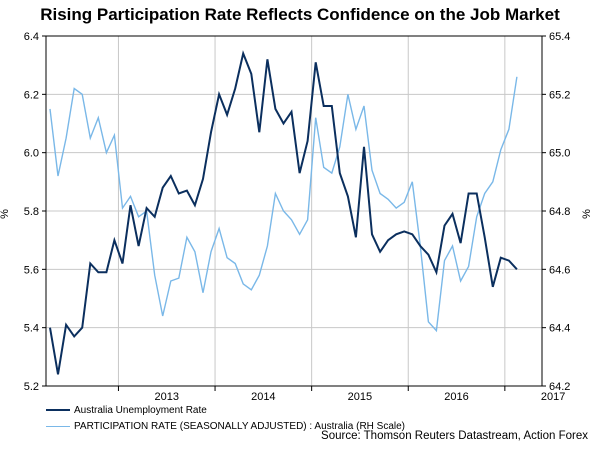 Image resolution: width=600 pixels, height=451 pixels. I want to click on left-axis-tick-label: 6.0, so click(31, 154).